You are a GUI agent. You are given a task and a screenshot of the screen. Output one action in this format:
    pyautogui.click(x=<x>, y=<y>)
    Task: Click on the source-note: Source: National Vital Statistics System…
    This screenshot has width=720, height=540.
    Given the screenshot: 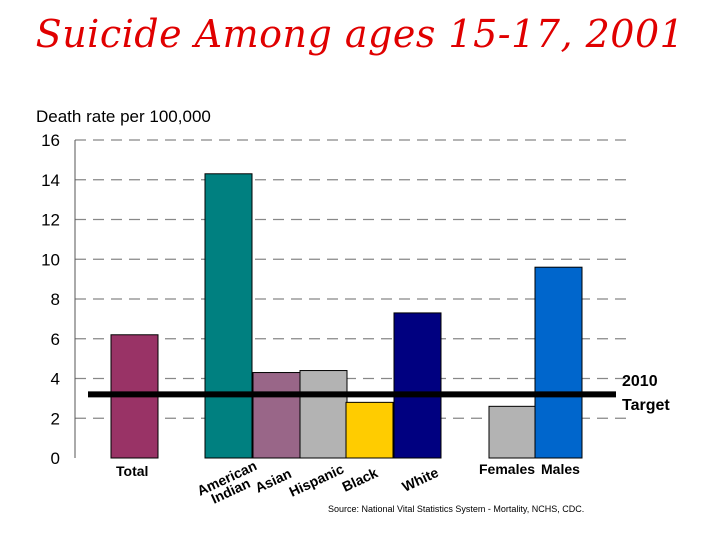 What is the action you would take?
    pyautogui.click(x=456, y=509)
    